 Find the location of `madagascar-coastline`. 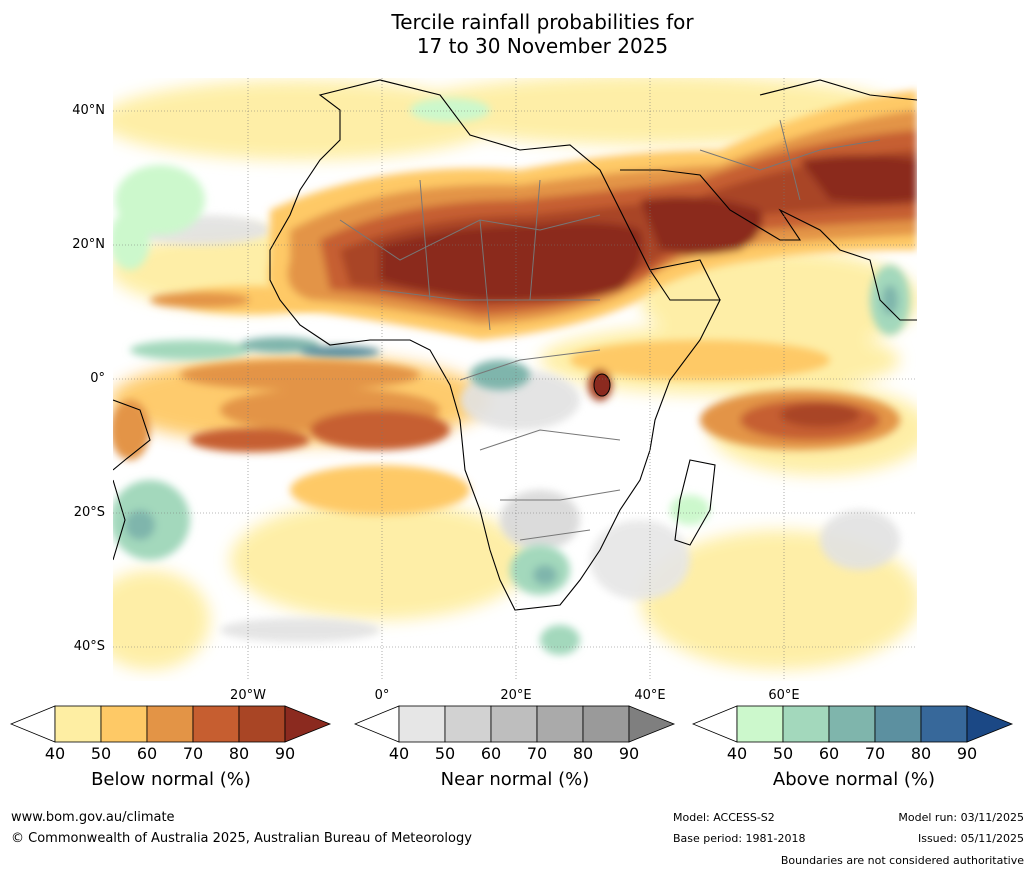

madagascar-coastline is located at coordinates (695, 502).